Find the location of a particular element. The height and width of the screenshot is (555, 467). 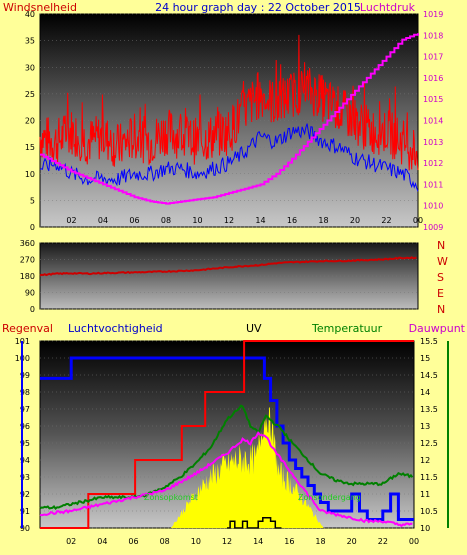

y2-tick-label: 1017 is located at coordinates (433, 57).